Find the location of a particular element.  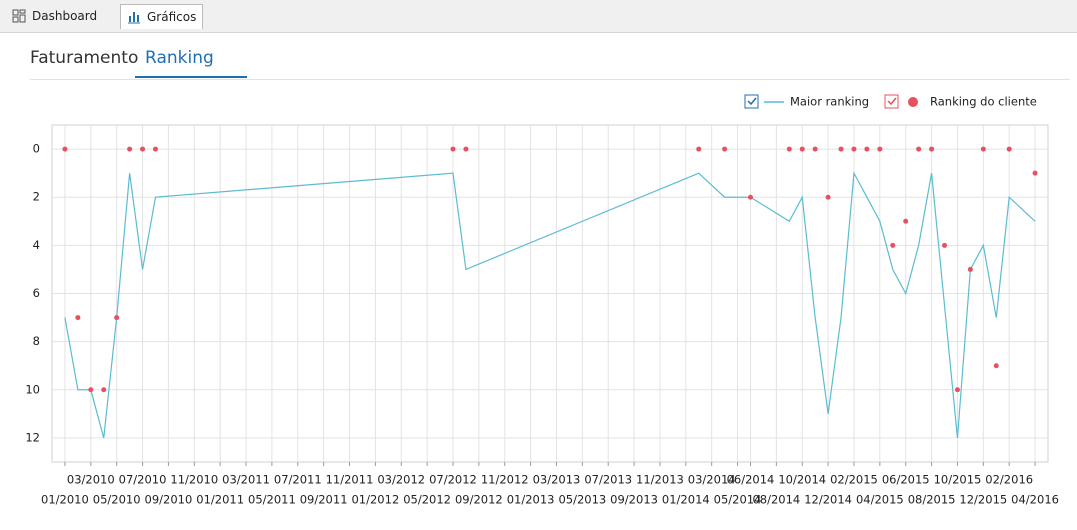

y-tick-label: 8 is located at coordinates (36, 341).